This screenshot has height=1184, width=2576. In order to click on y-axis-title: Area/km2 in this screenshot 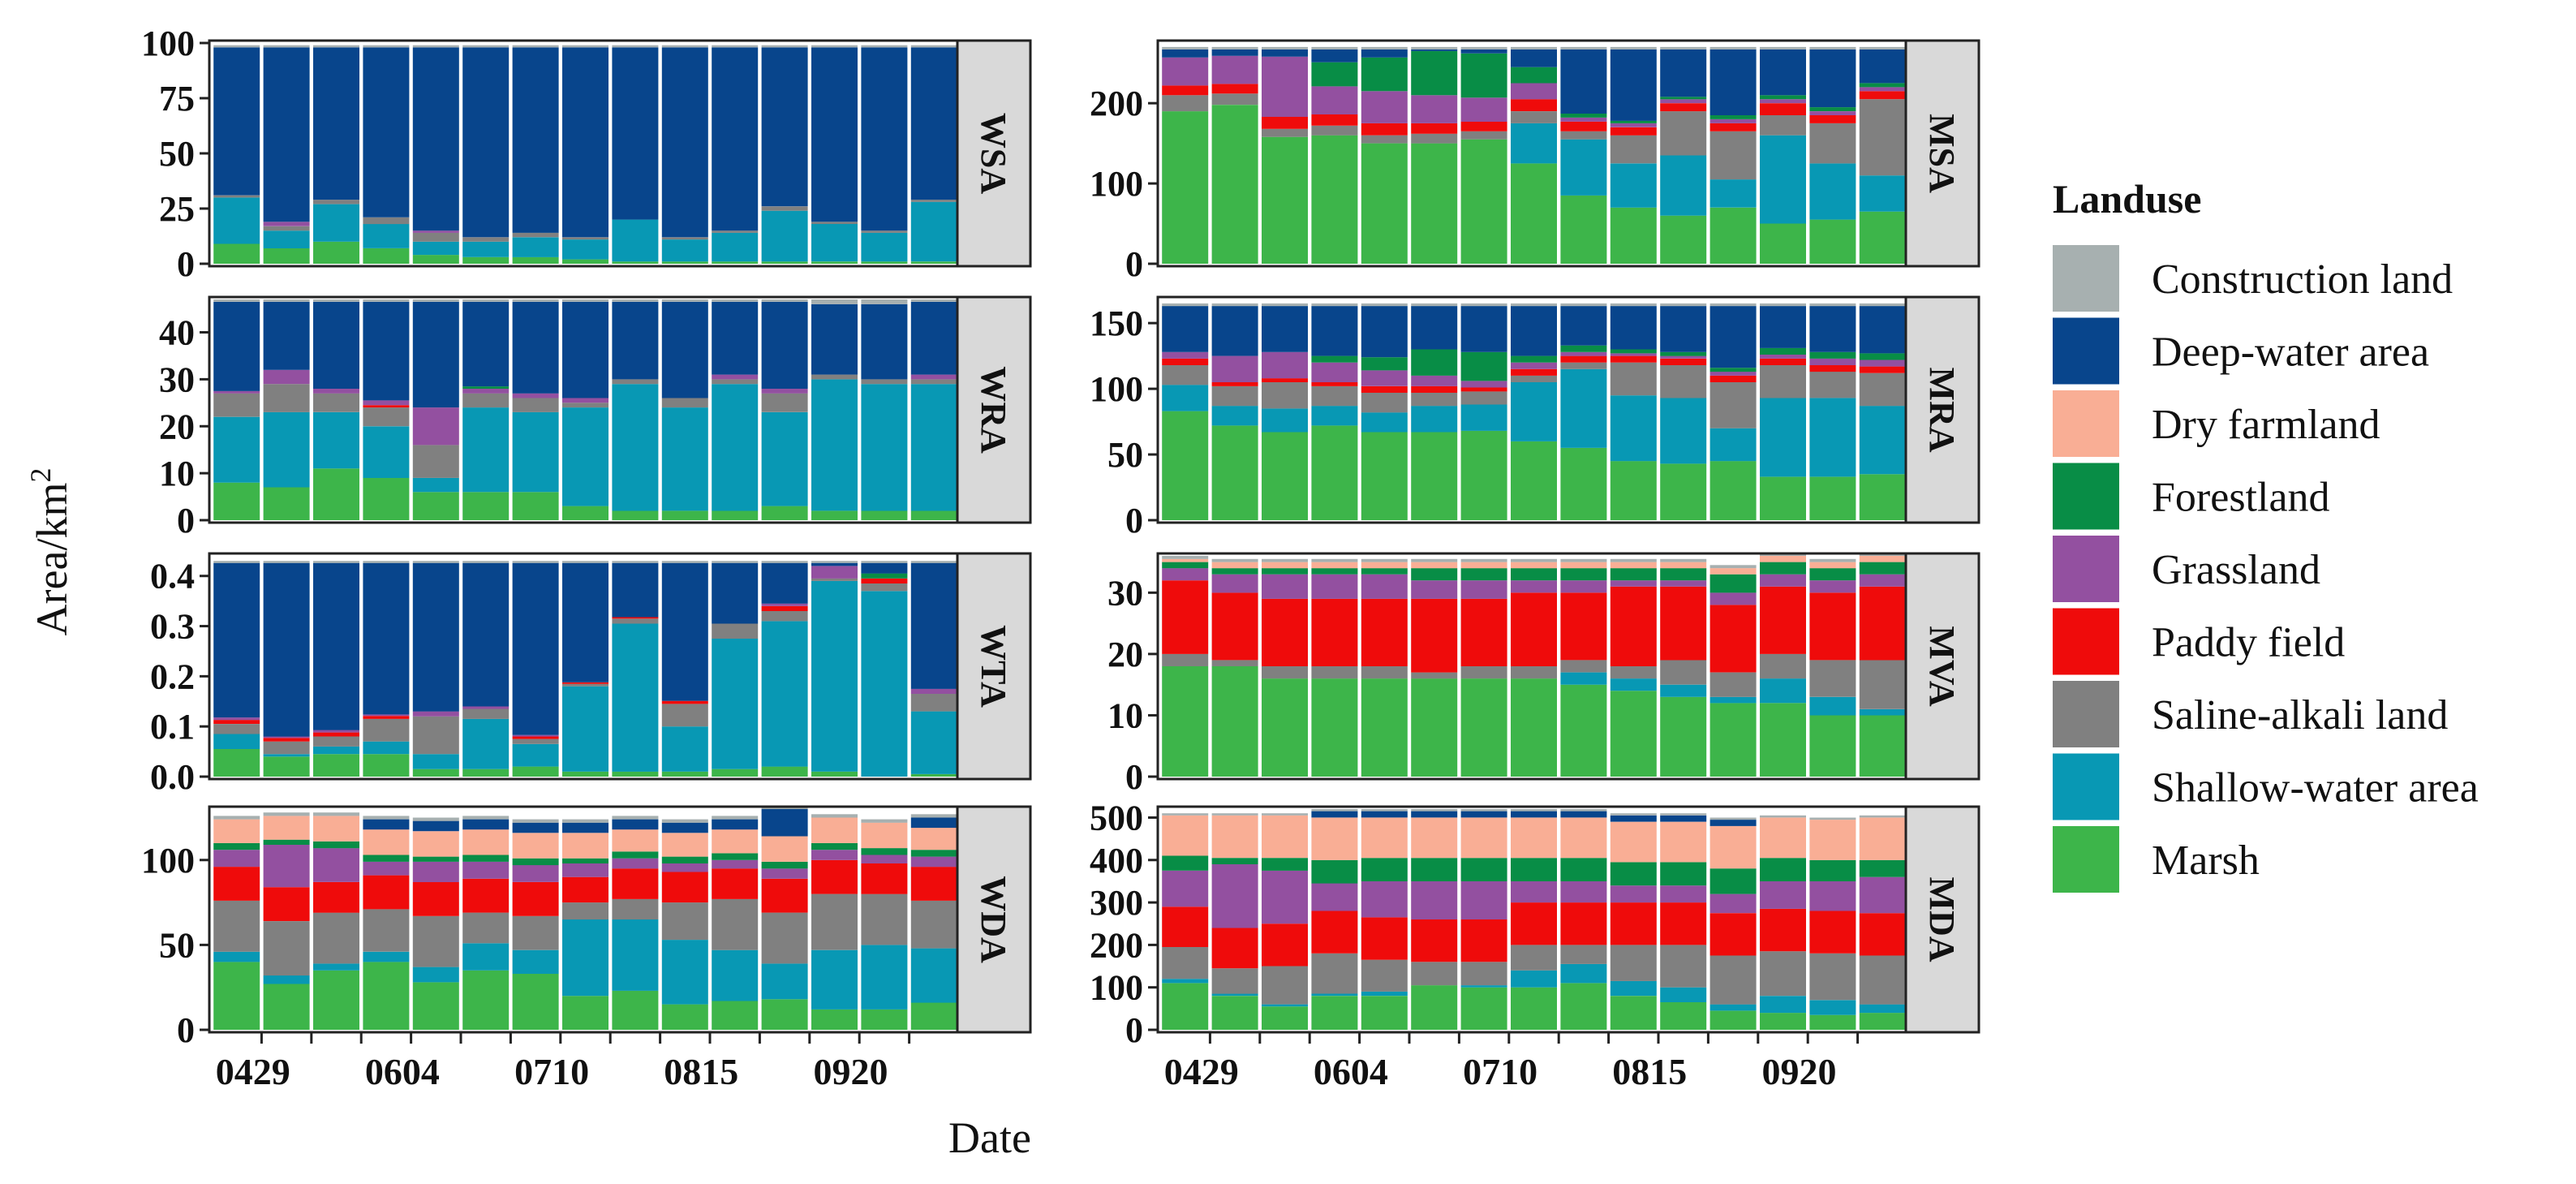, I will do `click(50, 552)`.